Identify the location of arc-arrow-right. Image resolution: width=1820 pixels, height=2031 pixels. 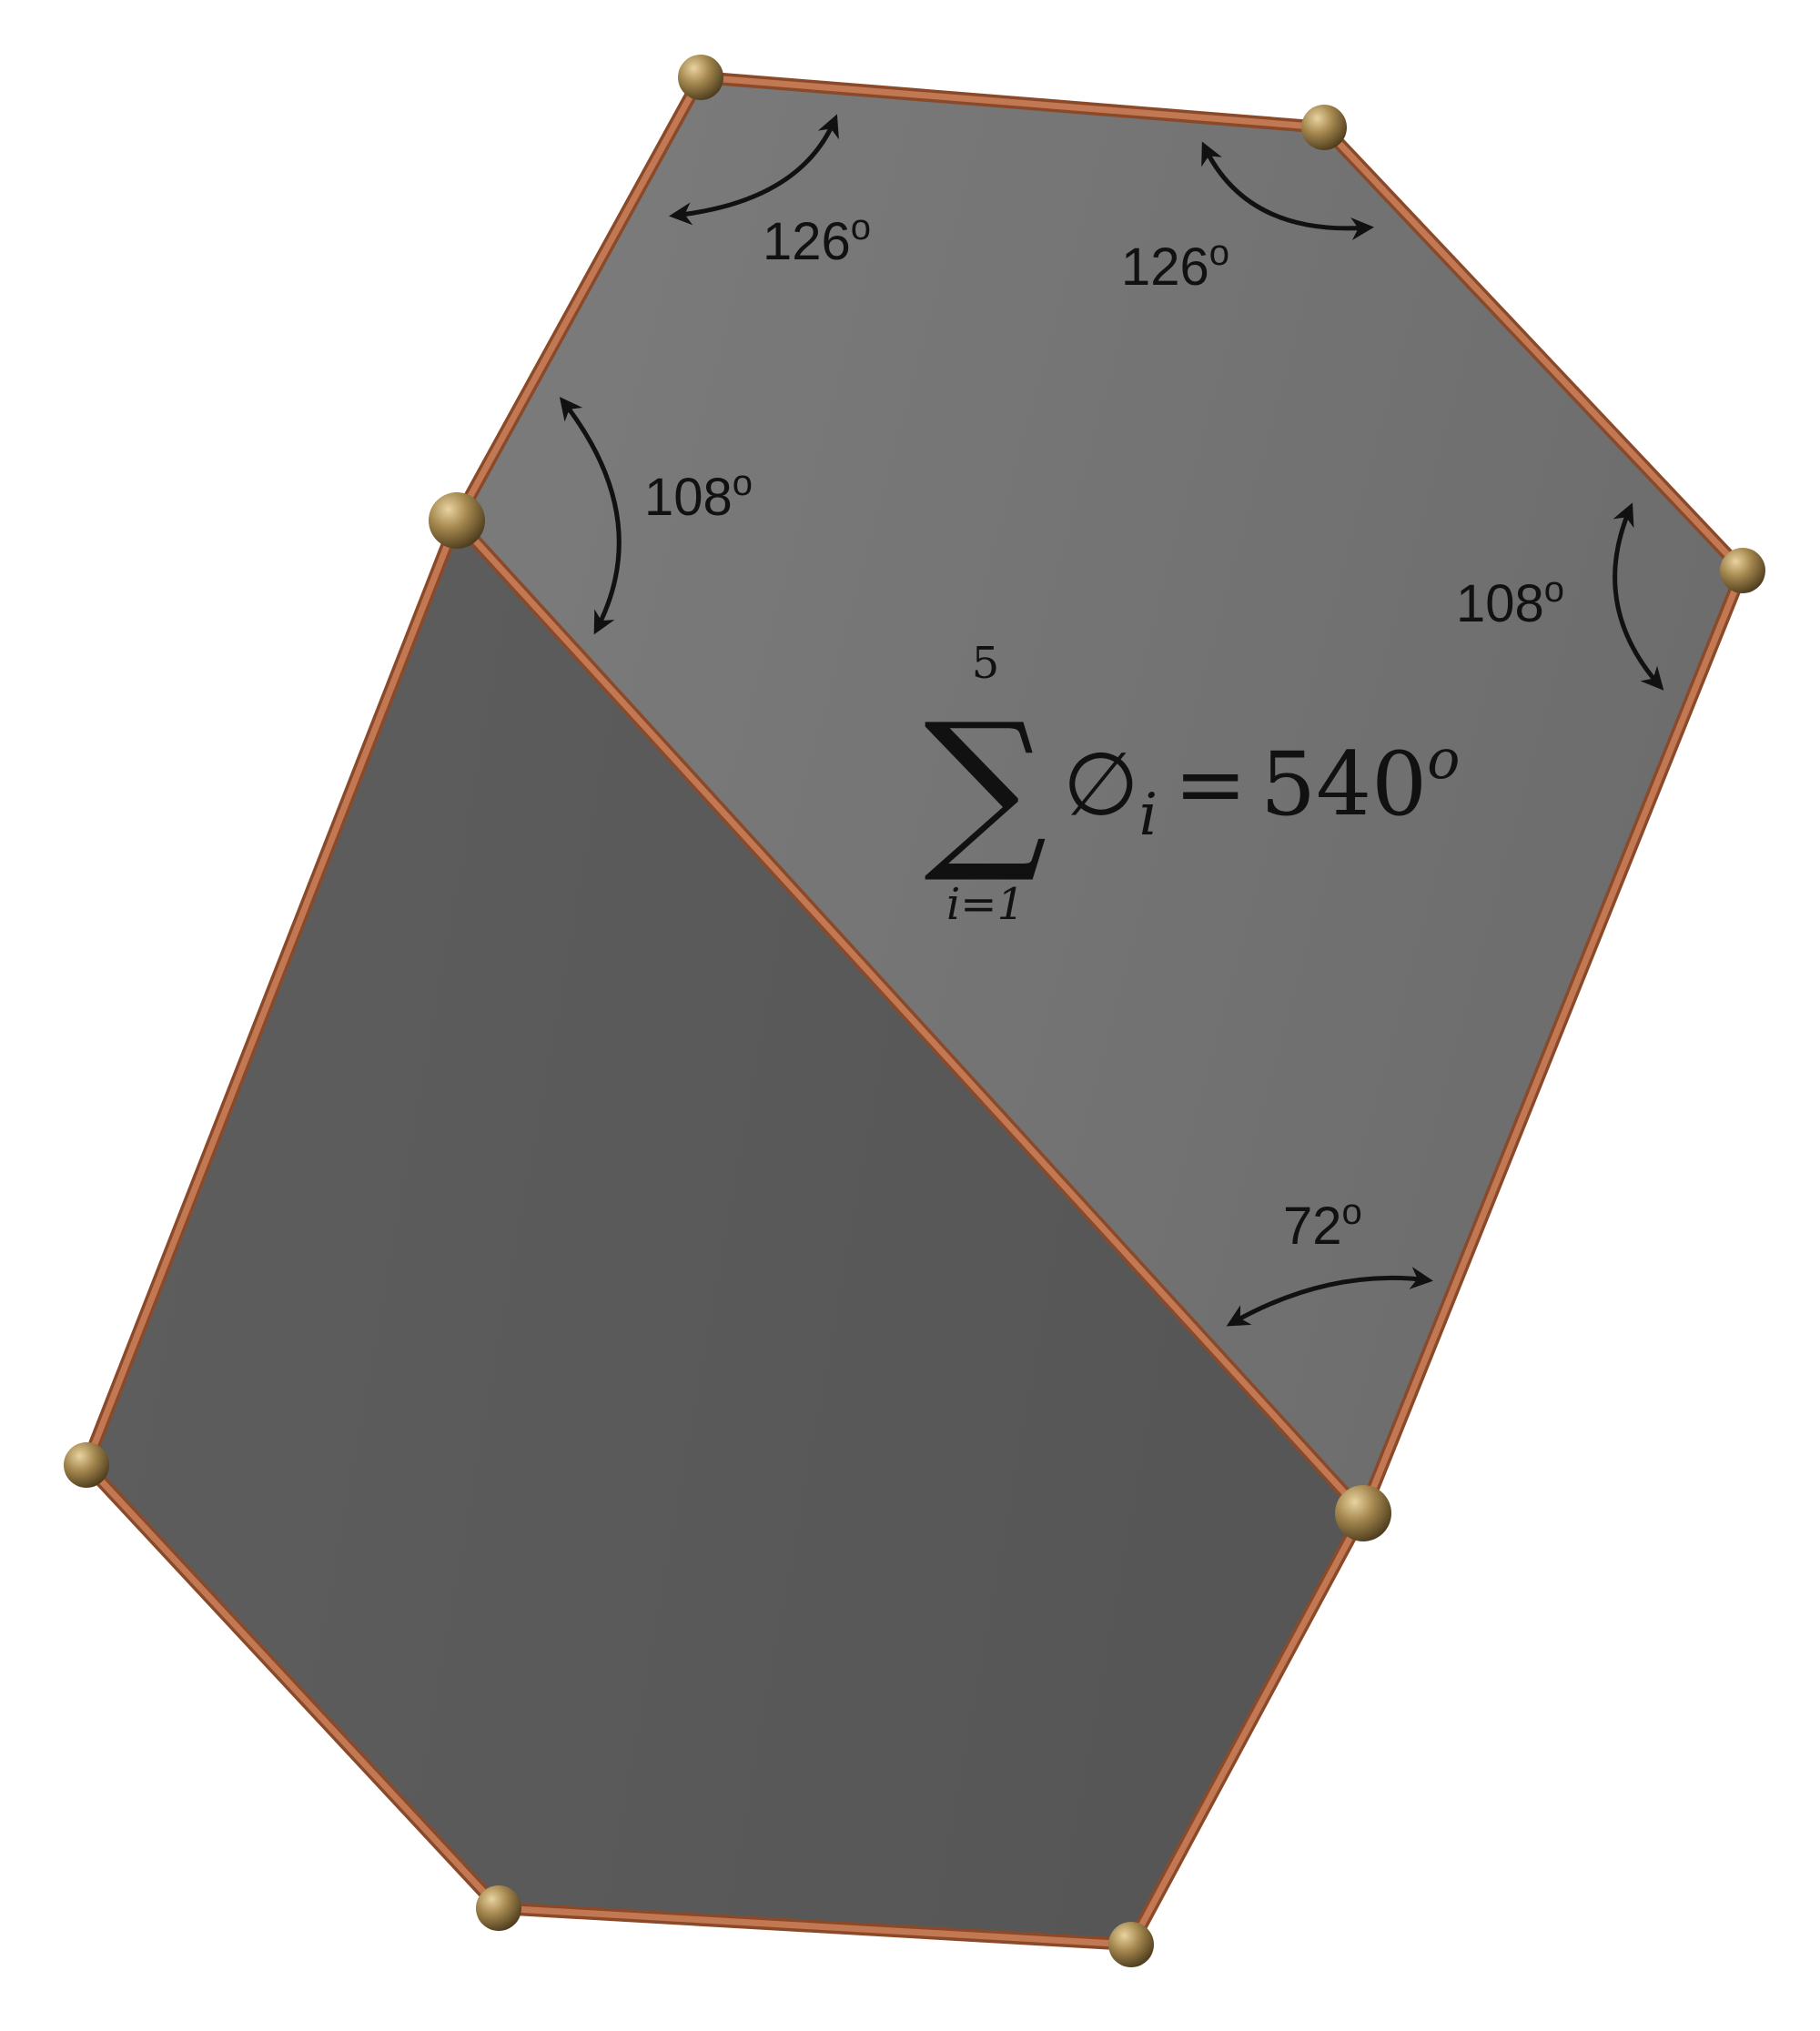
(1639, 596).